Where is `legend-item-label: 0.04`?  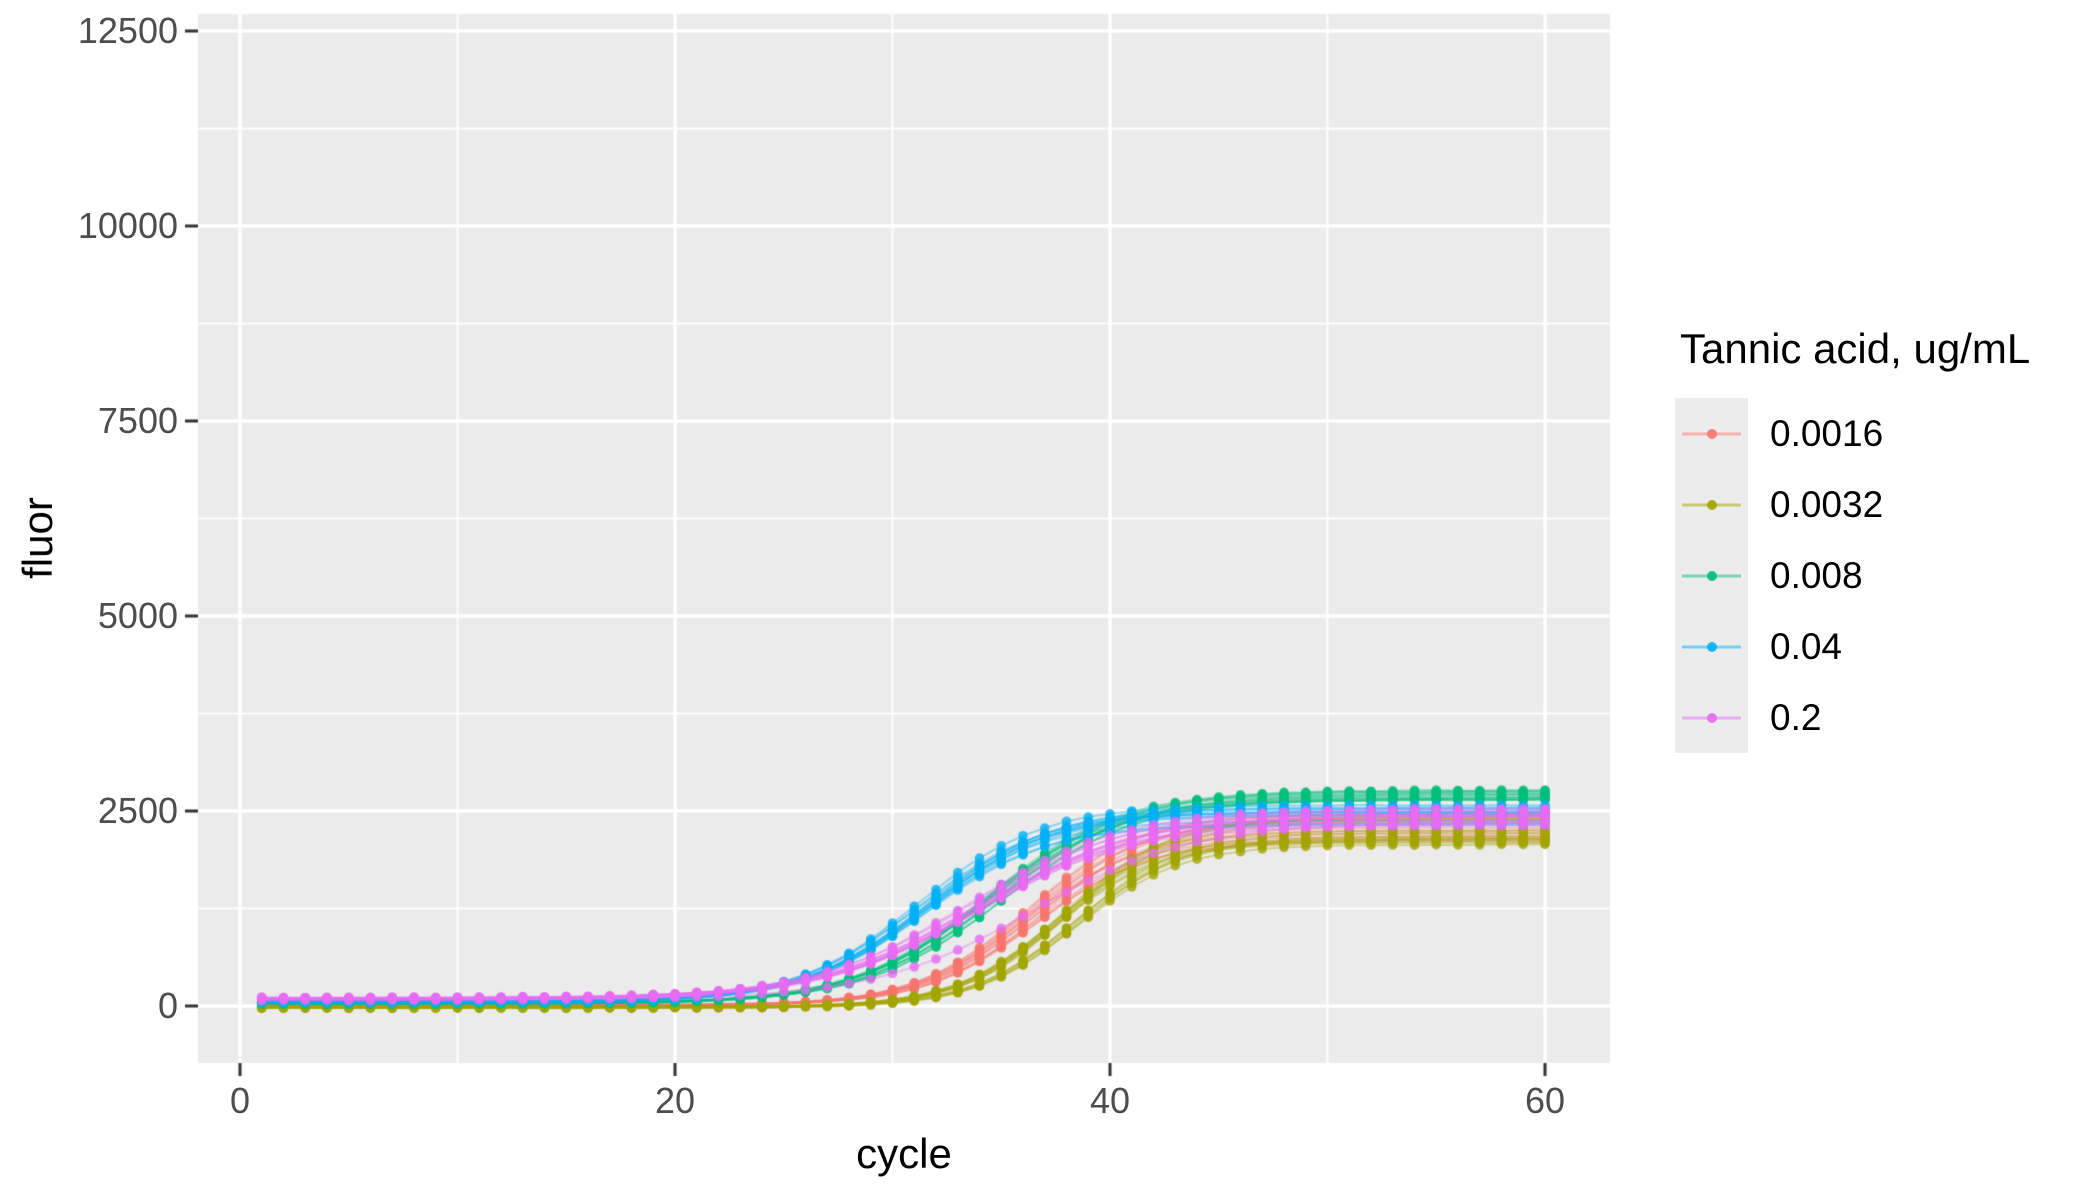
legend-item-label: 0.04 is located at coordinates (1806, 646).